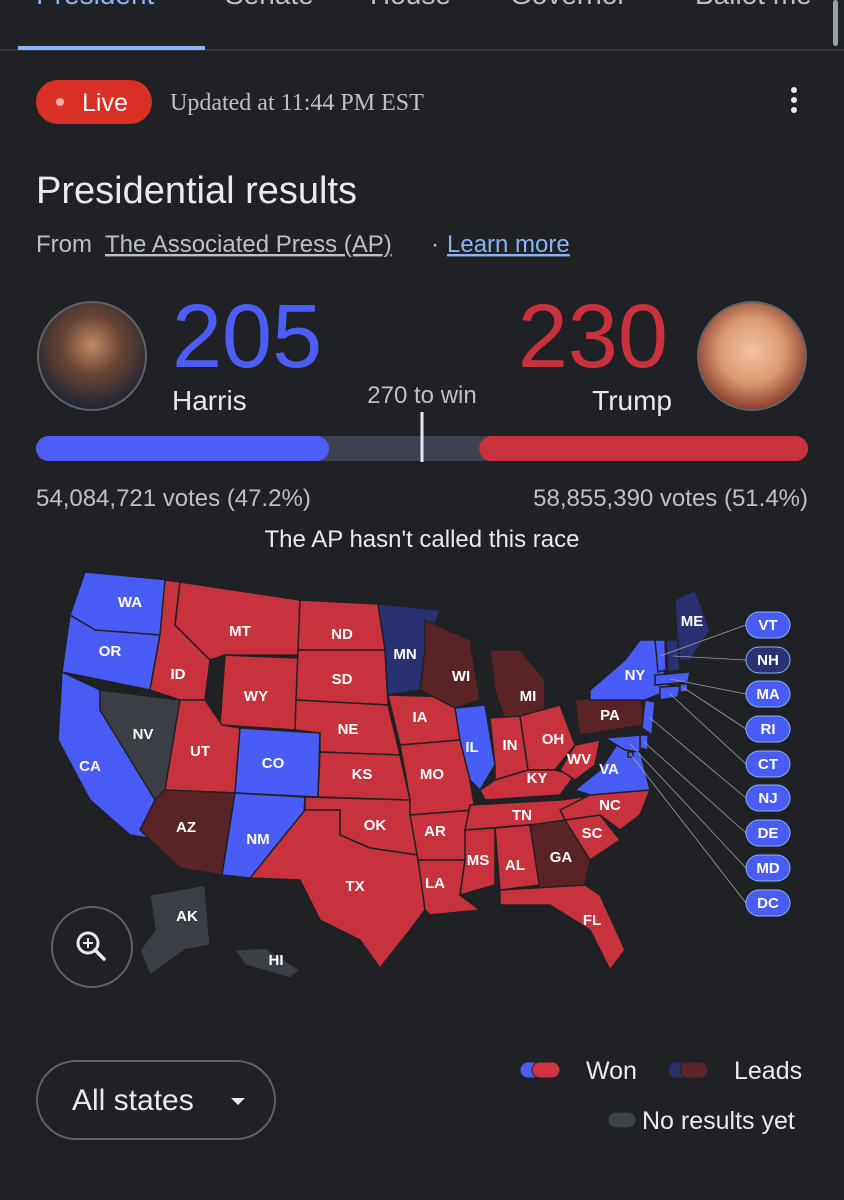 The image size is (844, 1200). Describe the element at coordinates (553, 739) in the screenshot. I see `state-label: OH` at that location.